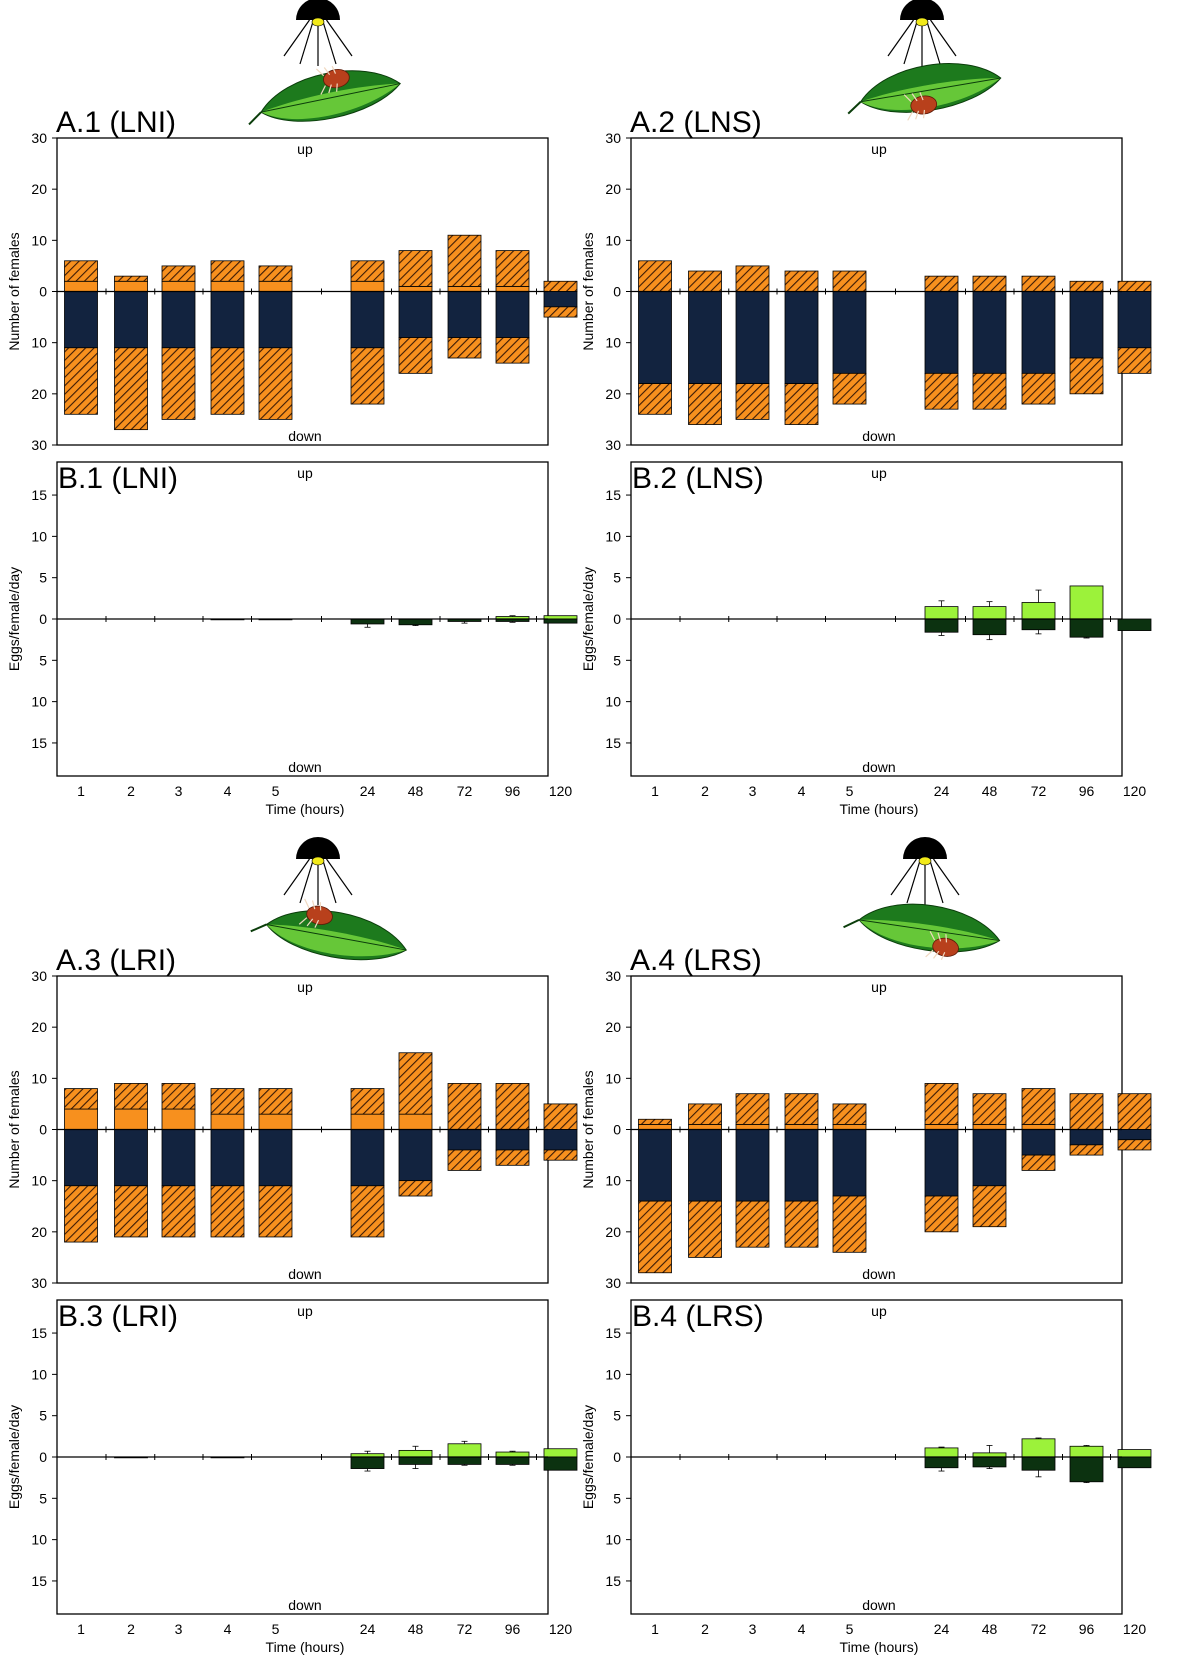 This screenshot has height=1668, width=1194. What do you see at coordinates (561, 1629) in the screenshot?
I see `x-tick-label: 120` at bounding box center [561, 1629].